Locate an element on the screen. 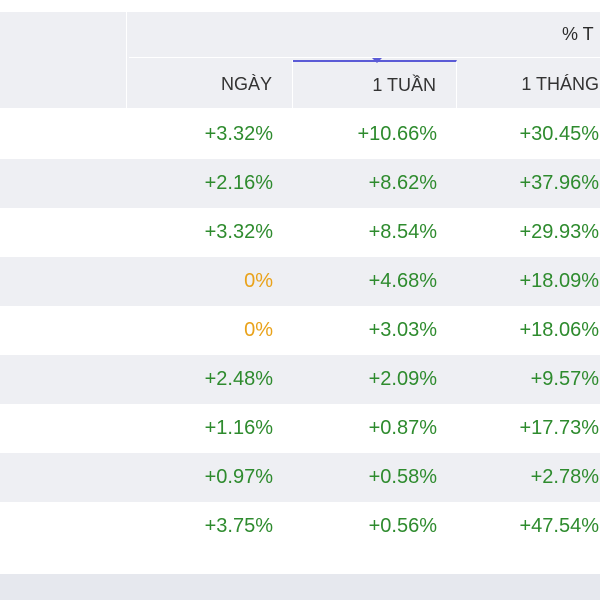 The width and height of the screenshot is (600, 600). table-row: +2.48% +2.09% +9.57% is located at coordinates (300, 379).